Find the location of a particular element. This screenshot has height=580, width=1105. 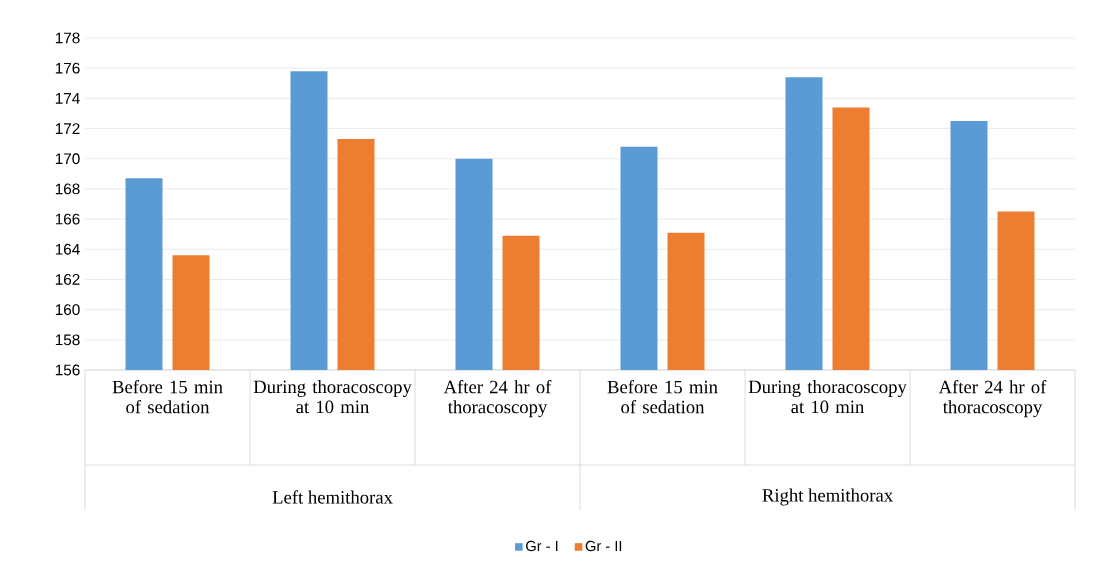

y-tick-label: 170 is located at coordinates (67, 159).